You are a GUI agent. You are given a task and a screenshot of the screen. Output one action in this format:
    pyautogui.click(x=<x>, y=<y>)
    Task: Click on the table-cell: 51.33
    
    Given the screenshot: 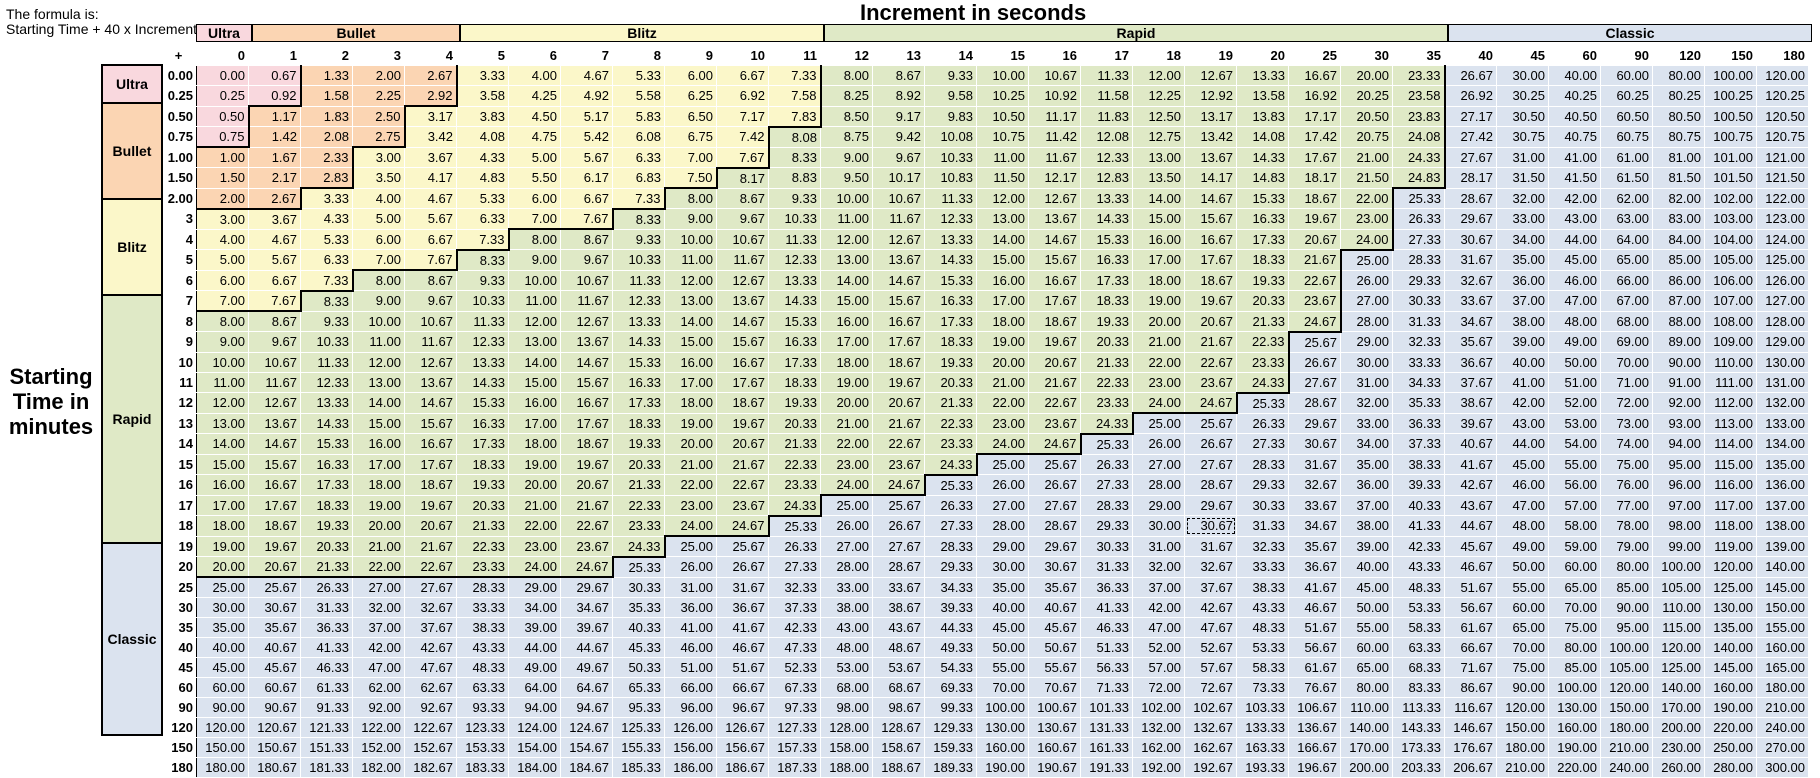 What is the action you would take?
    pyautogui.click(x=1106, y=647)
    